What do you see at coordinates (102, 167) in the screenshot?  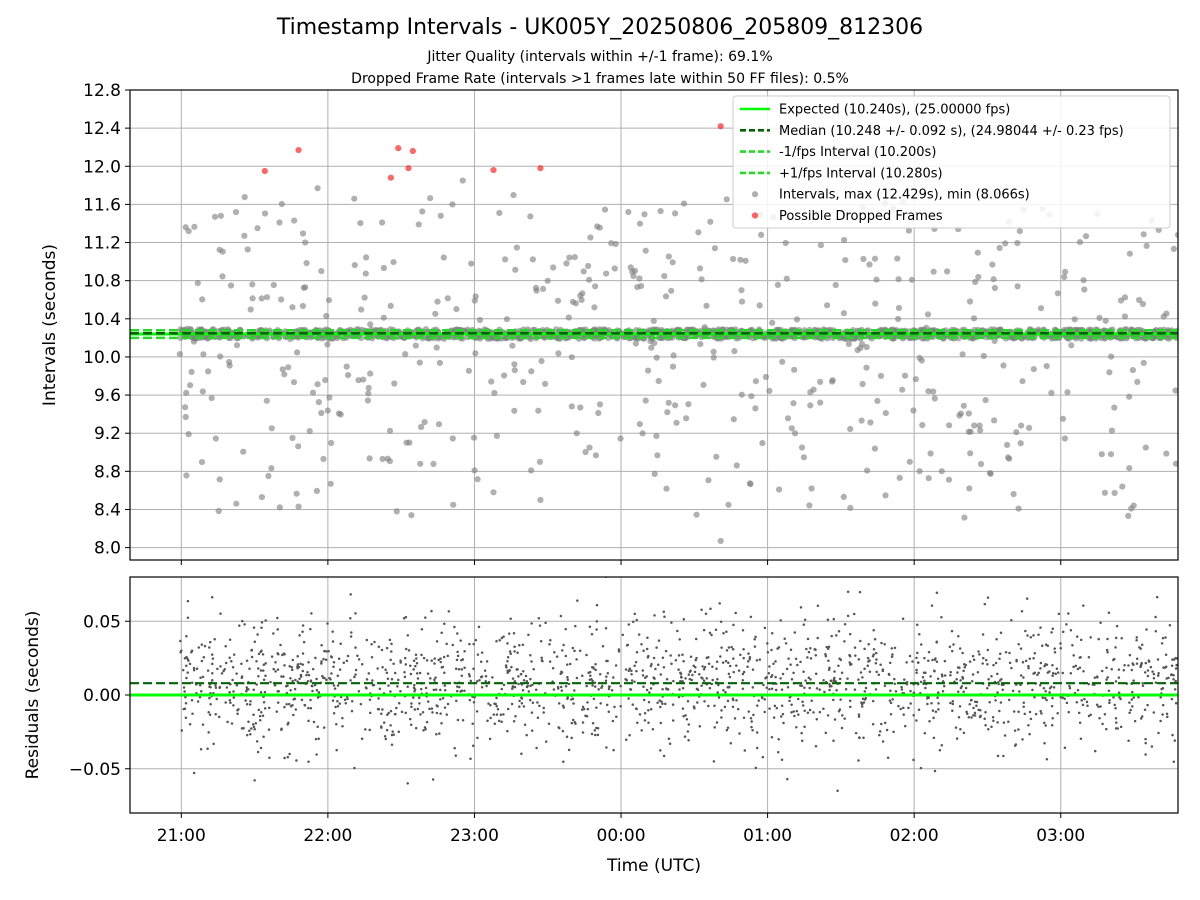 I see `y-tick-label: 12.0` at bounding box center [102, 167].